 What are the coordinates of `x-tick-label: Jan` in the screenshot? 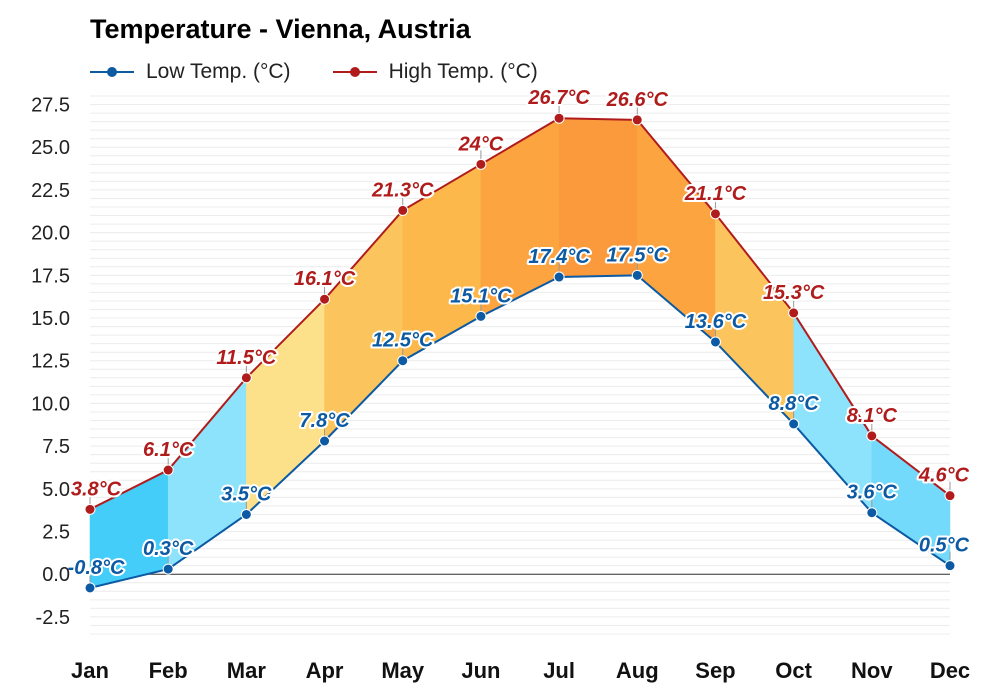 It's located at (90, 670).